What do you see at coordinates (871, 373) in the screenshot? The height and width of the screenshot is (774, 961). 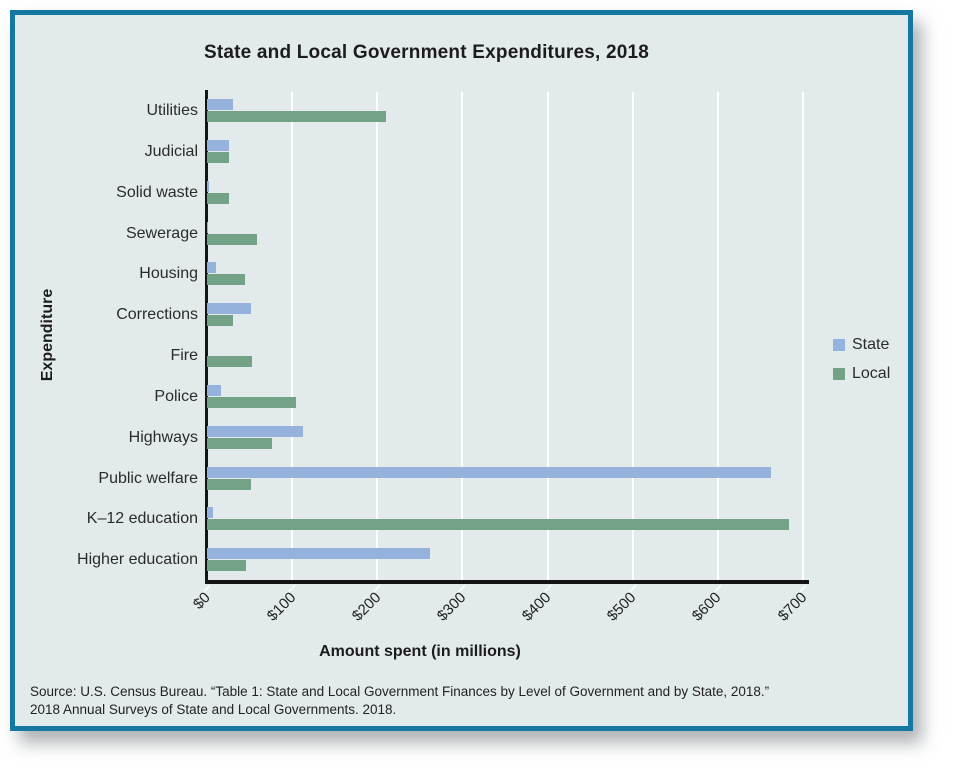 I see `legend-label-local: Local` at bounding box center [871, 373].